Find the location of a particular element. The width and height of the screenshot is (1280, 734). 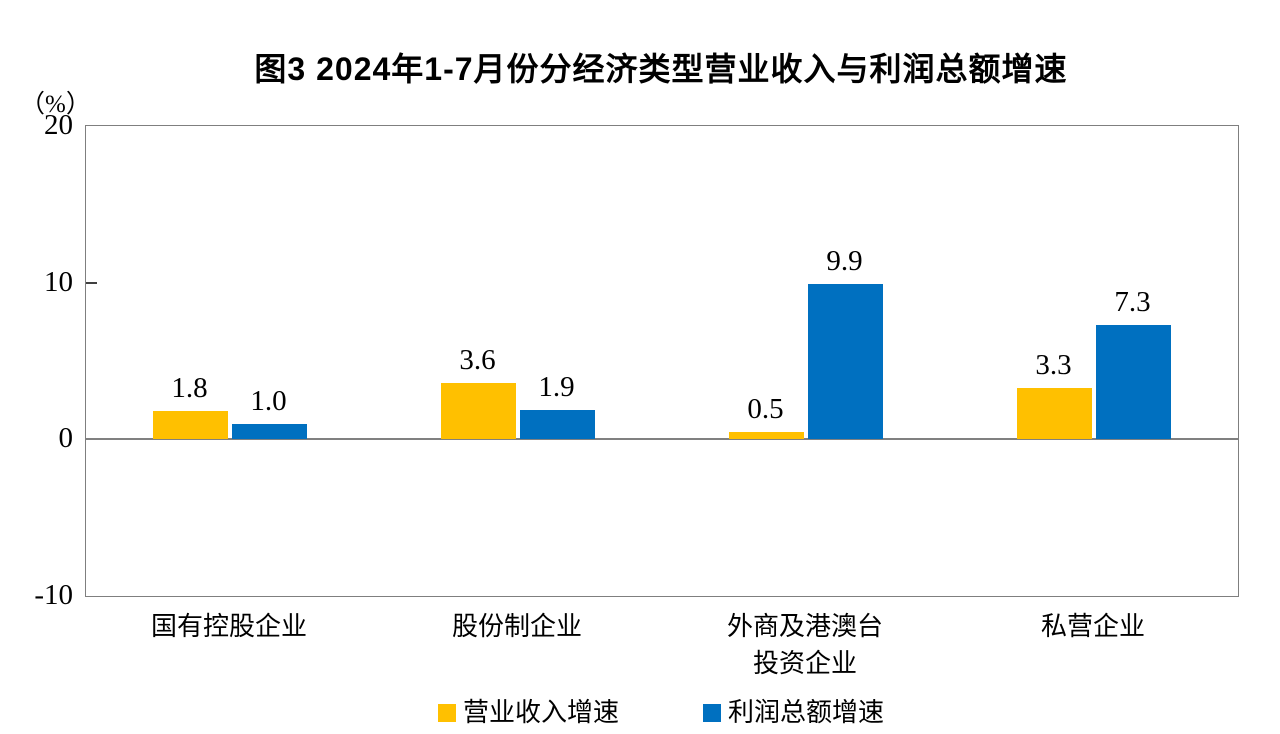

legend-item-profit: 利润总额增速 is located at coordinates (793, 713).